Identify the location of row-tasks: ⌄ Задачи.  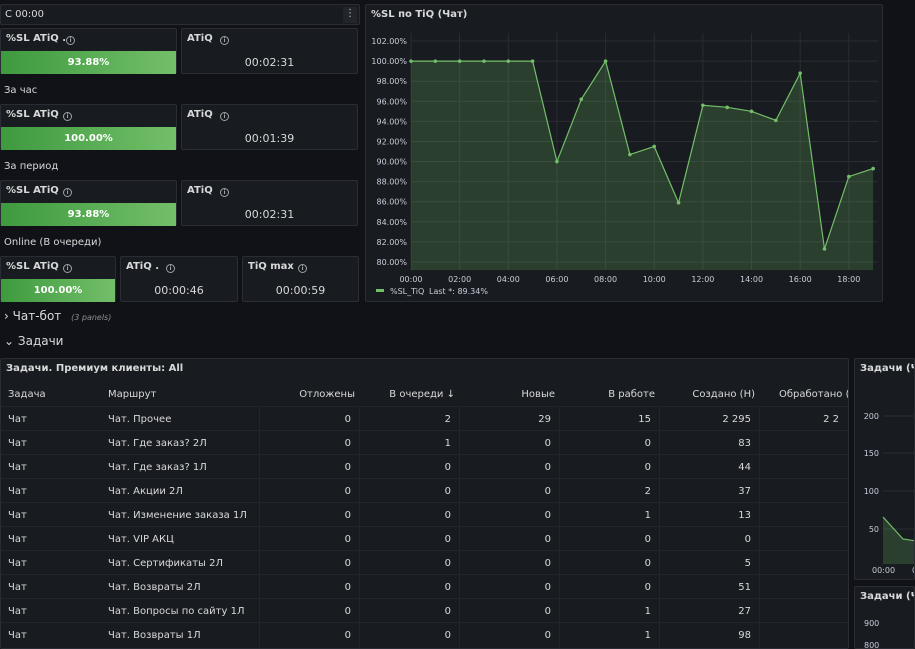
(33, 341).